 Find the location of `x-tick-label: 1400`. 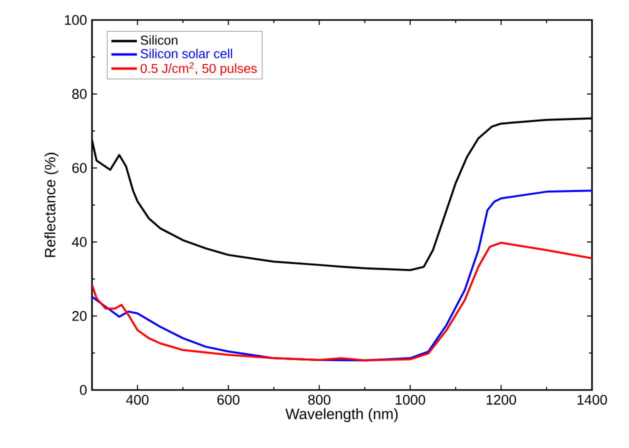

x-tick-label: 1400 is located at coordinates (592, 399).